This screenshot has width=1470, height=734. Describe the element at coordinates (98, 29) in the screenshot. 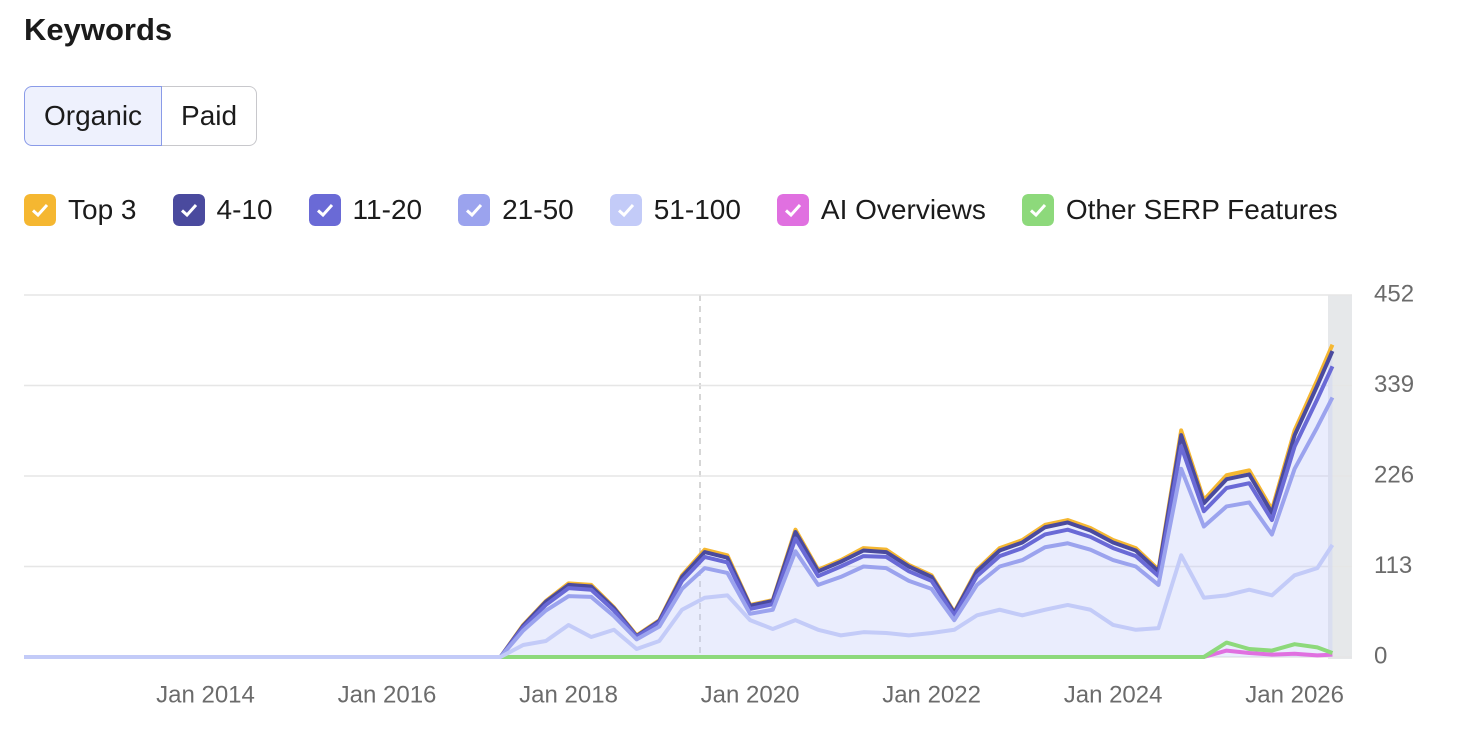

I see `section-title: Keywords` at that location.